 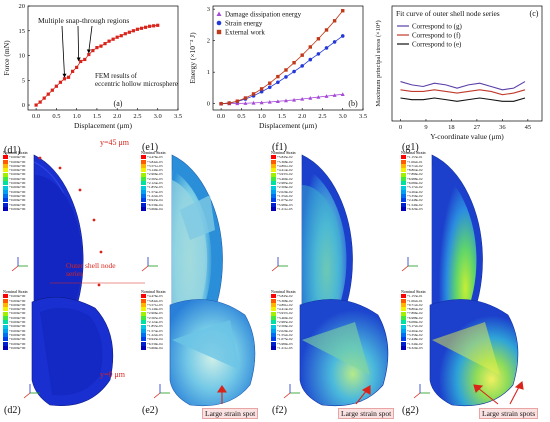 What do you see at coordinates (219, 23) in the screenshot?
I see `legend-marker` at bounding box center [219, 23].